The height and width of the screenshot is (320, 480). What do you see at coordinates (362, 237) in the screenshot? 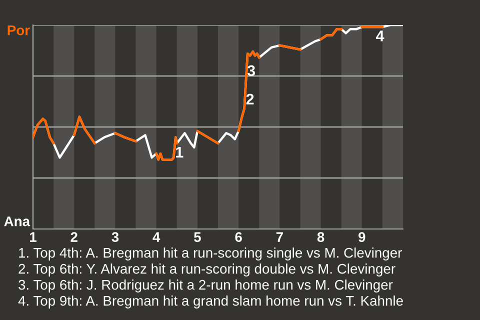
I see `x-tick-label: 9` at bounding box center [362, 237].